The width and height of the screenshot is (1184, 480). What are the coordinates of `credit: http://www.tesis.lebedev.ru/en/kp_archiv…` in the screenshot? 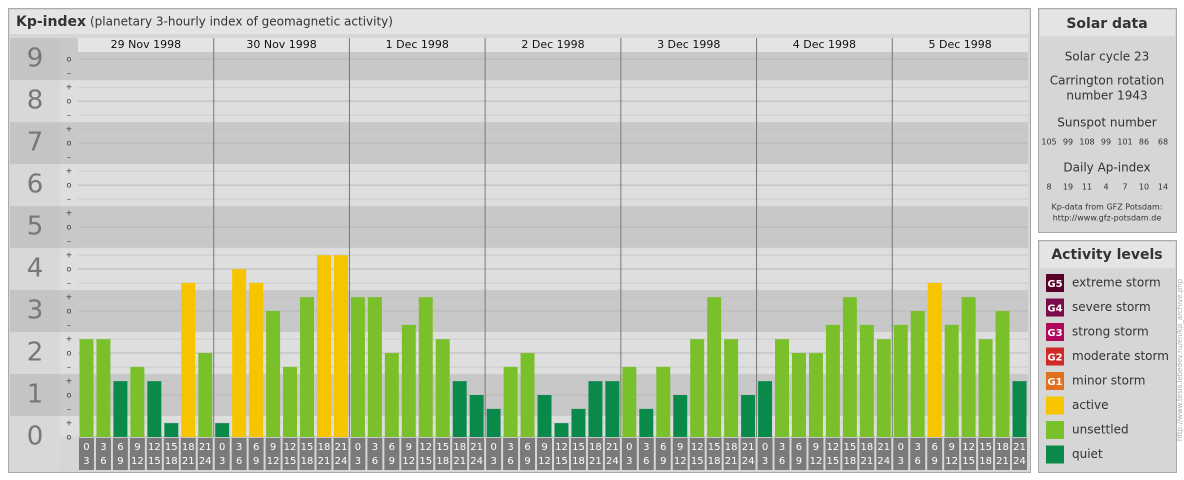 It's located at (1180, 359).